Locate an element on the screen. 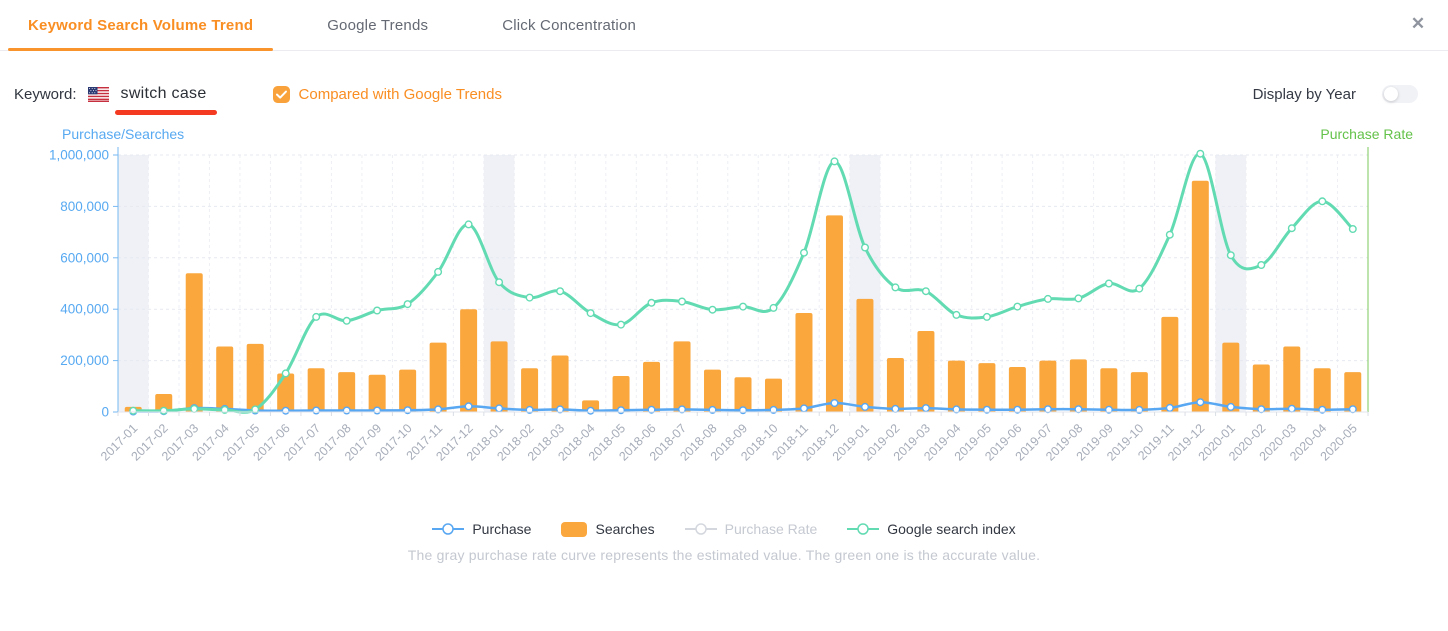 The width and height of the screenshot is (1448, 631). keyword-value: switch case is located at coordinates (163, 93).